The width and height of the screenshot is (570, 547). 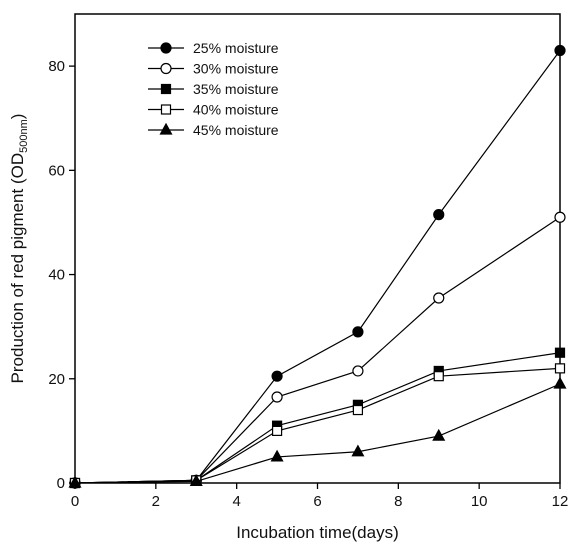 I want to click on y-axis-title: Production of red pigment (OD500nm), so click(x=19, y=249).